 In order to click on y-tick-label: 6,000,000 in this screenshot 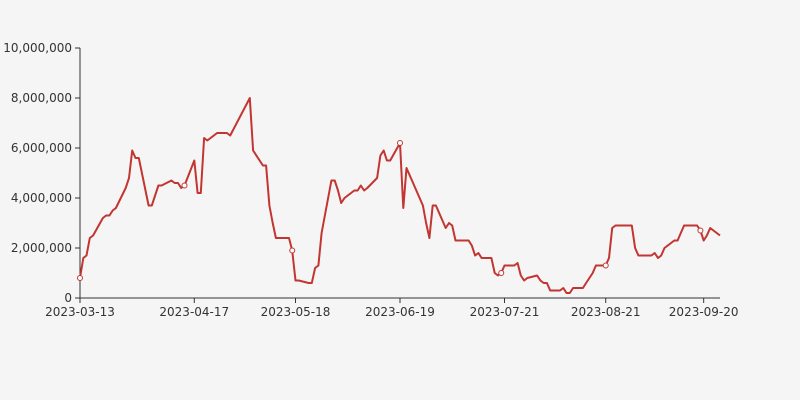, I will do `click(41, 148)`.